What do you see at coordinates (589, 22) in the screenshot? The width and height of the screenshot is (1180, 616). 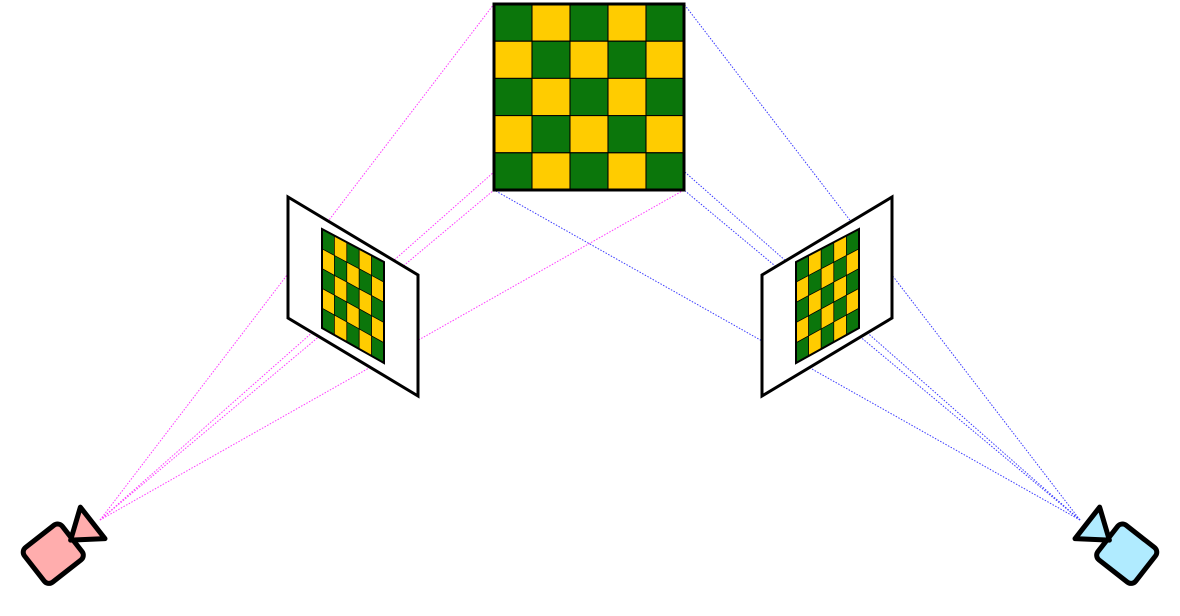 I see `board-square-r1c3` at bounding box center [589, 22].